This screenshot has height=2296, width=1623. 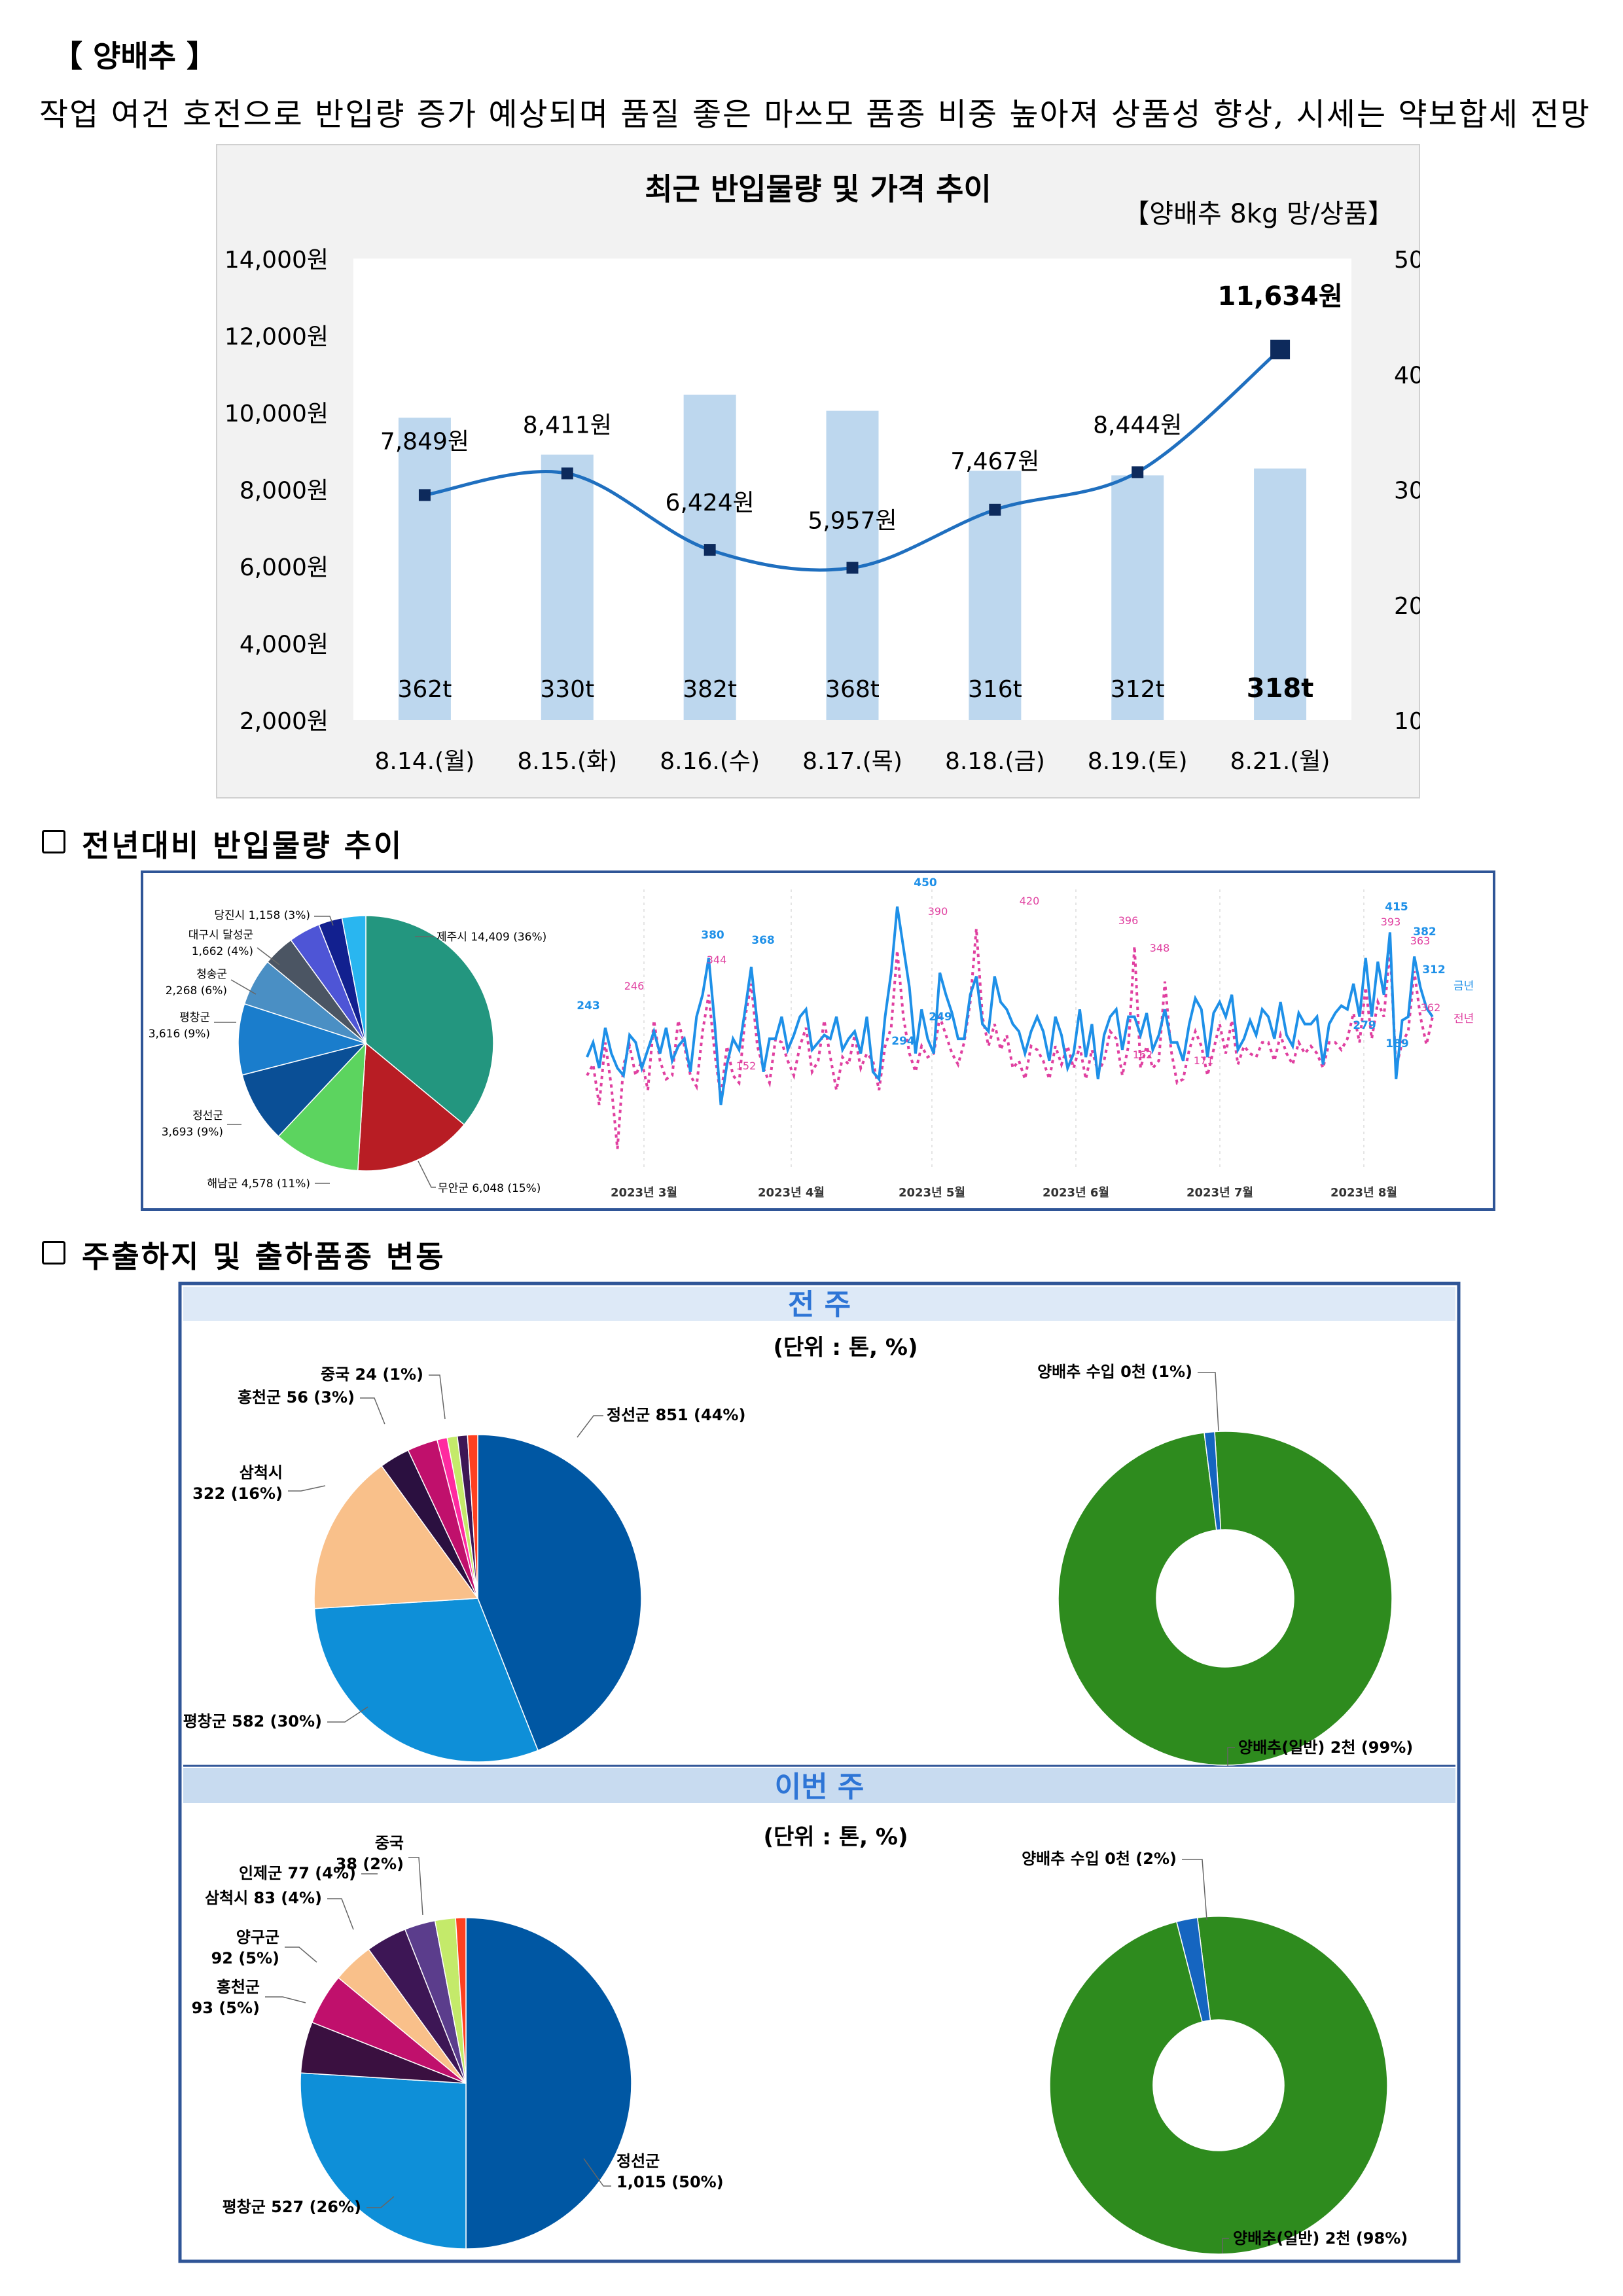 What do you see at coordinates (207, 1115) in the screenshot?
I see `slice-label: 정선군` at bounding box center [207, 1115].